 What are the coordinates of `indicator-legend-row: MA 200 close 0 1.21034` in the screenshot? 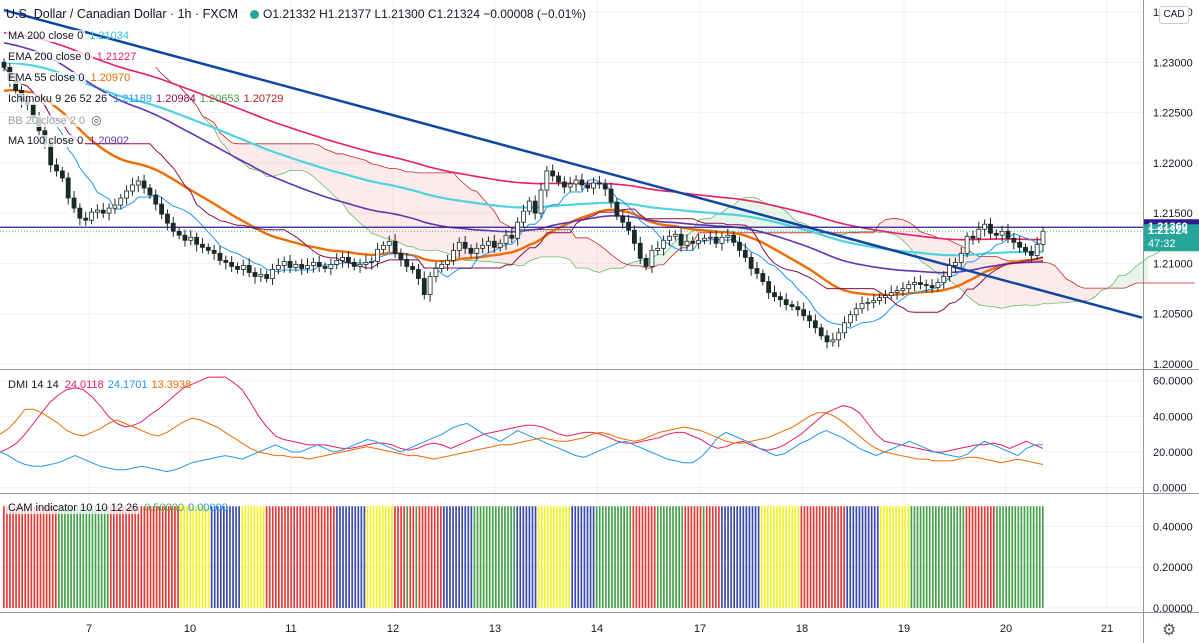 It's located at (69, 36).